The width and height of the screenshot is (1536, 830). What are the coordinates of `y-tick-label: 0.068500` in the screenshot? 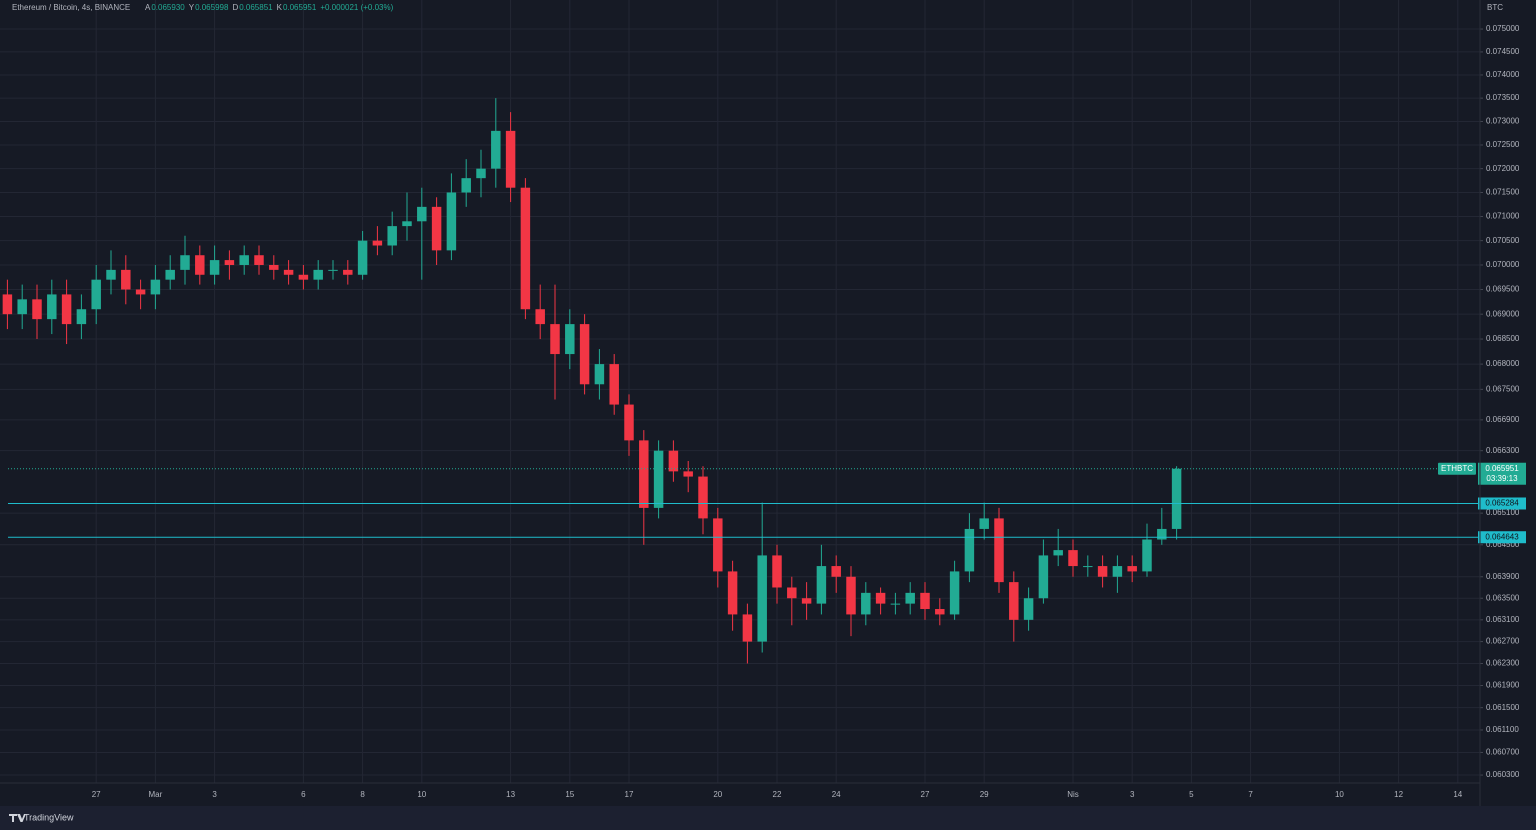 It's located at (1503, 338).